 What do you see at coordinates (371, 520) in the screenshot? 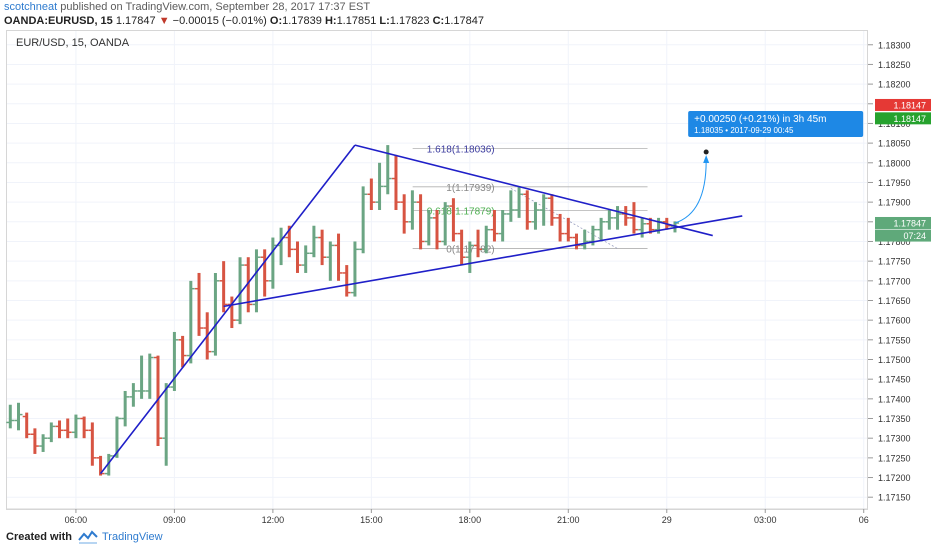
I see `time-axis-label: 15:00` at bounding box center [371, 520].